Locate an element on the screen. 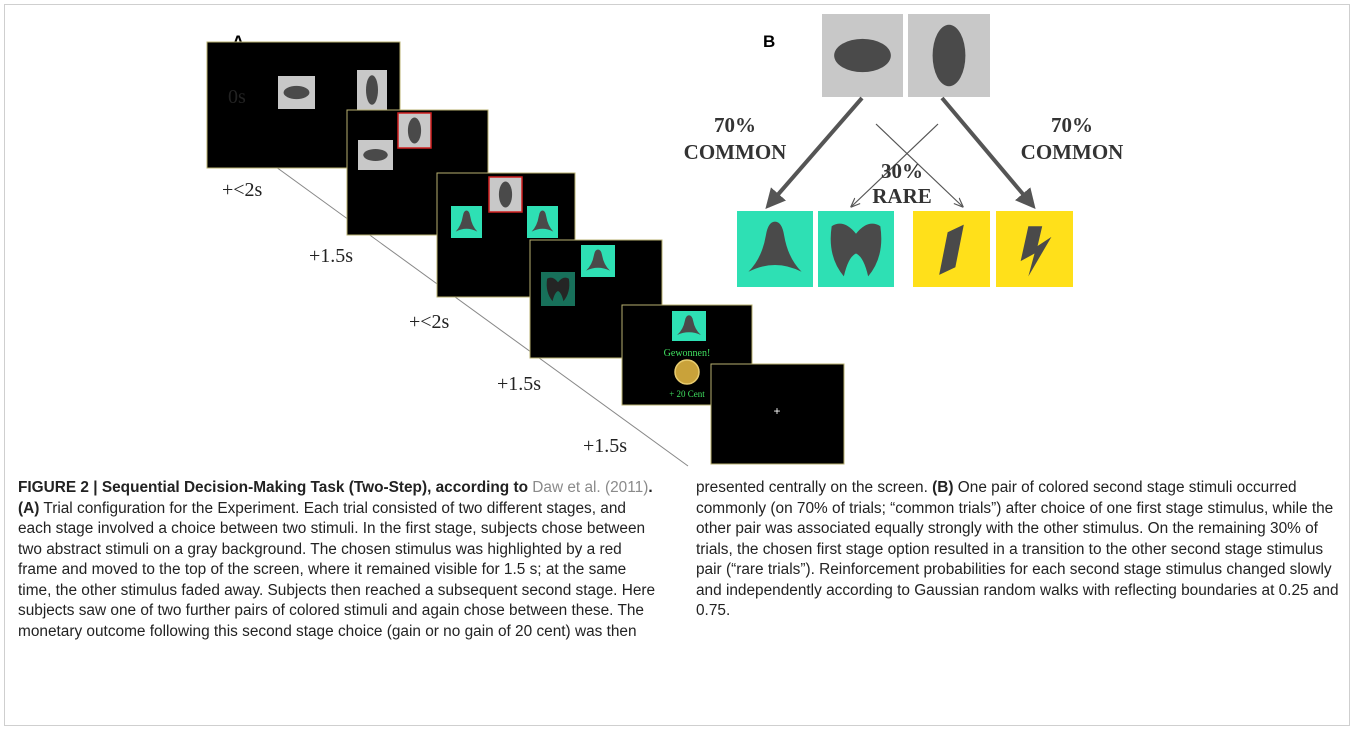 Image resolution: width=1356 pixels, height=732 pixels. panel-label: B is located at coordinates (769, 41).